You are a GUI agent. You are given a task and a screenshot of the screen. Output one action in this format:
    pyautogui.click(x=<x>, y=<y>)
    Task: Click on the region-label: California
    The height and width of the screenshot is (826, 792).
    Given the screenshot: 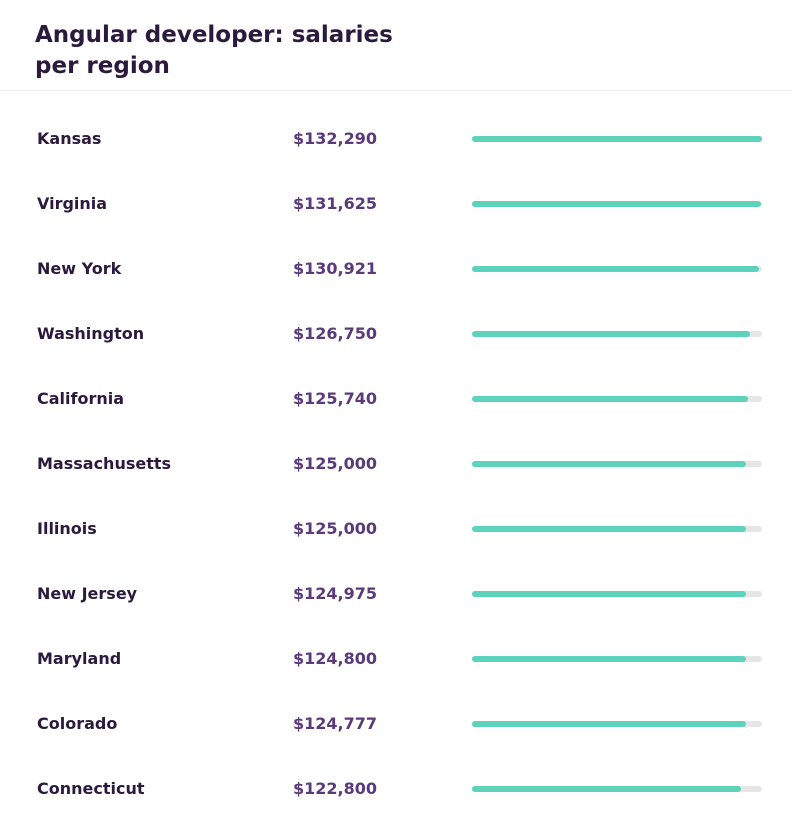 What is the action you would take?
    pyautogui.click(x=81, y=398)
    